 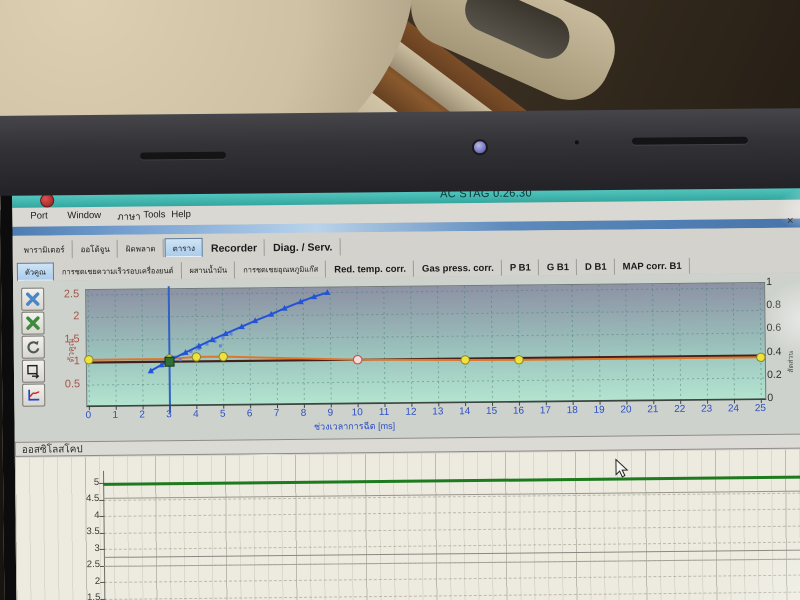 I want to click on chart-icon, so click(x=34, y=395).